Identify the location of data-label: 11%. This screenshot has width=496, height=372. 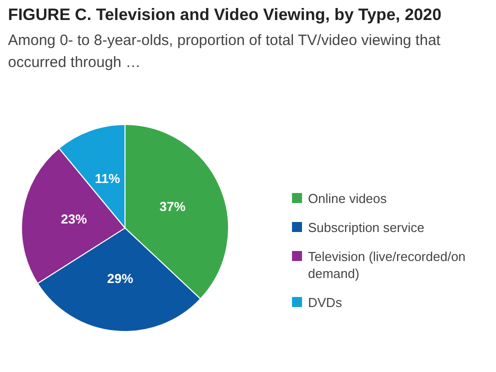
(107, 178).